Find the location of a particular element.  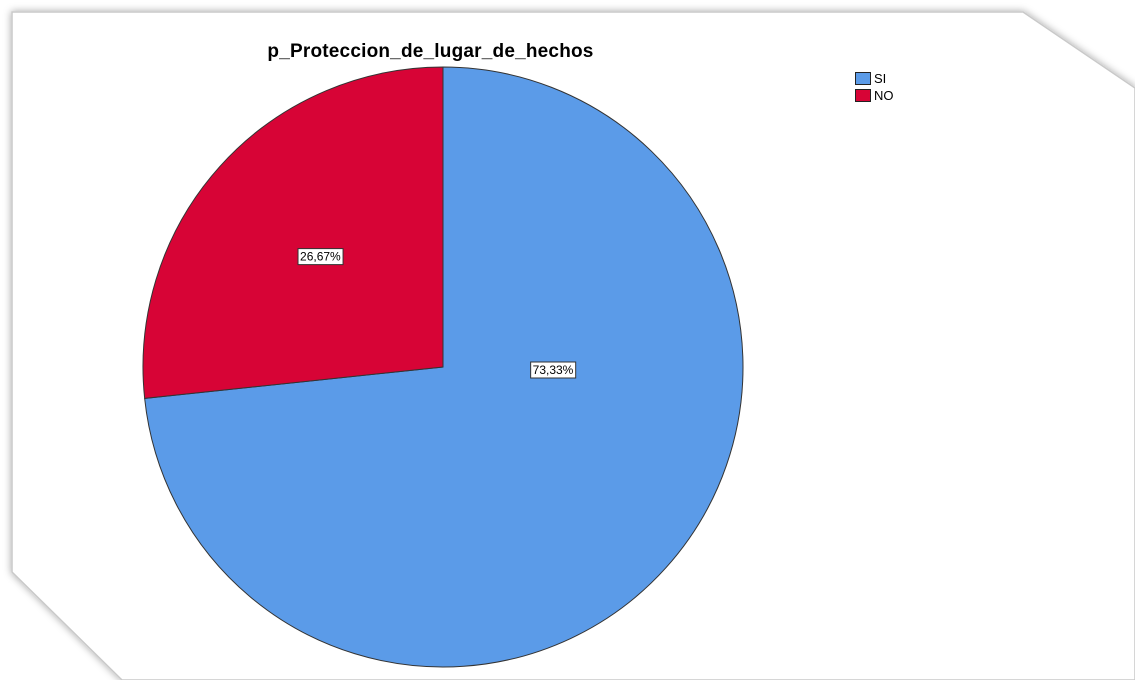

legend-item-no: NO is located at coordinates (874, 95).